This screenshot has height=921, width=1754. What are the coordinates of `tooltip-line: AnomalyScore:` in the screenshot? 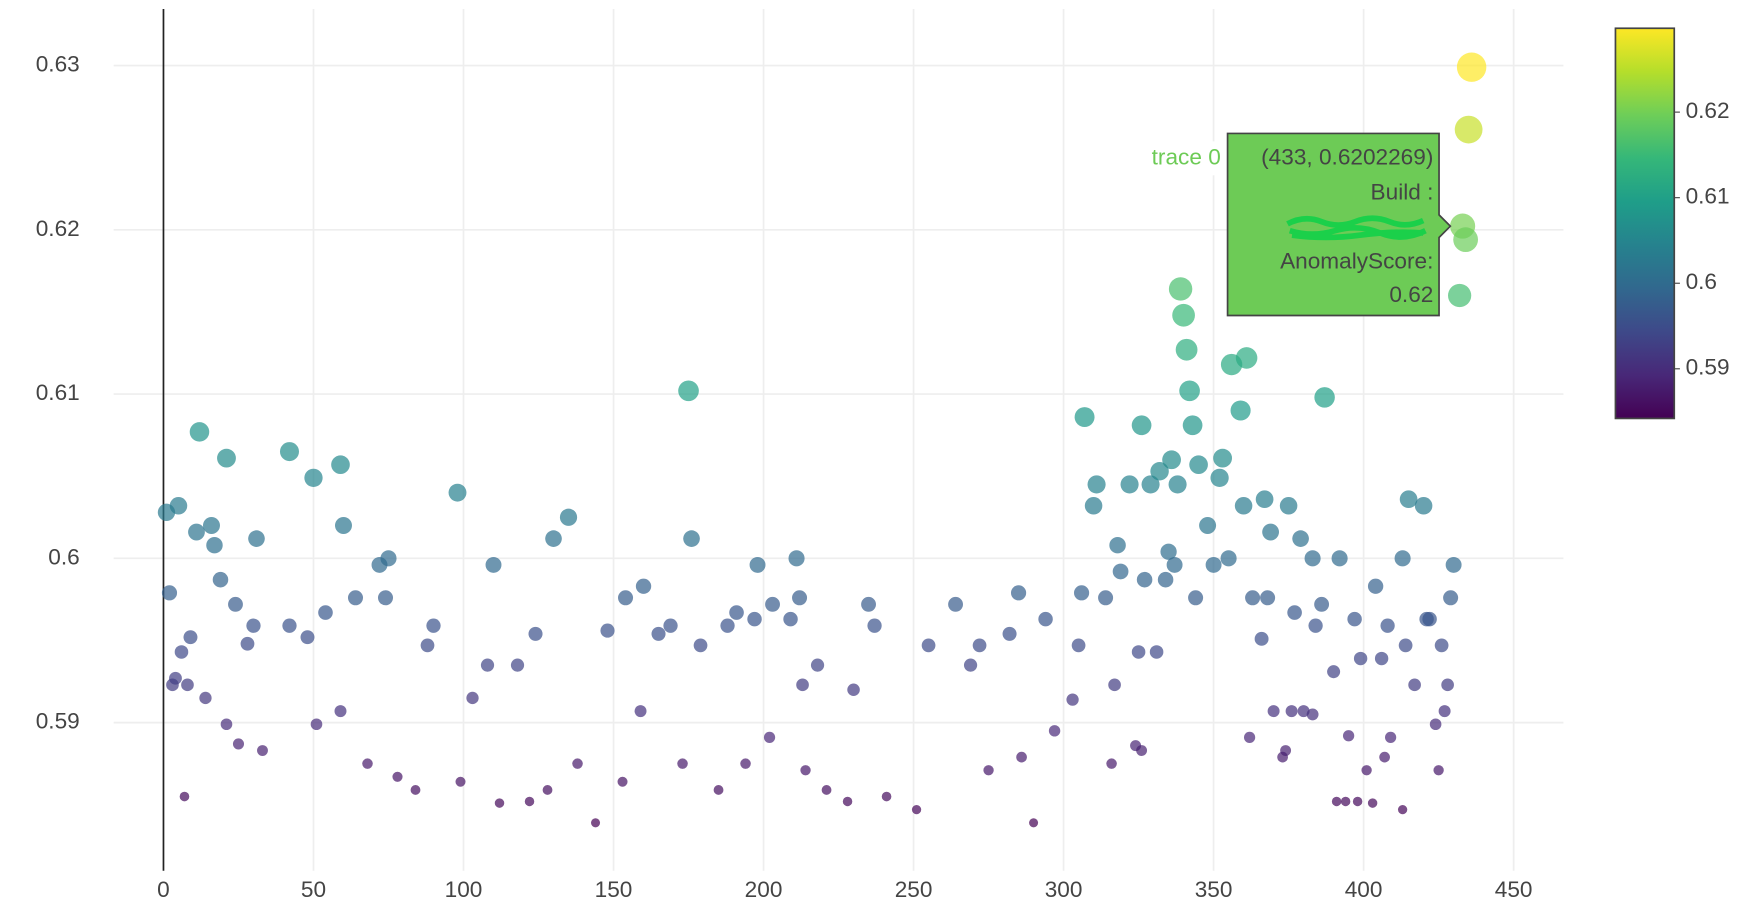 It's located at (1356, 260).